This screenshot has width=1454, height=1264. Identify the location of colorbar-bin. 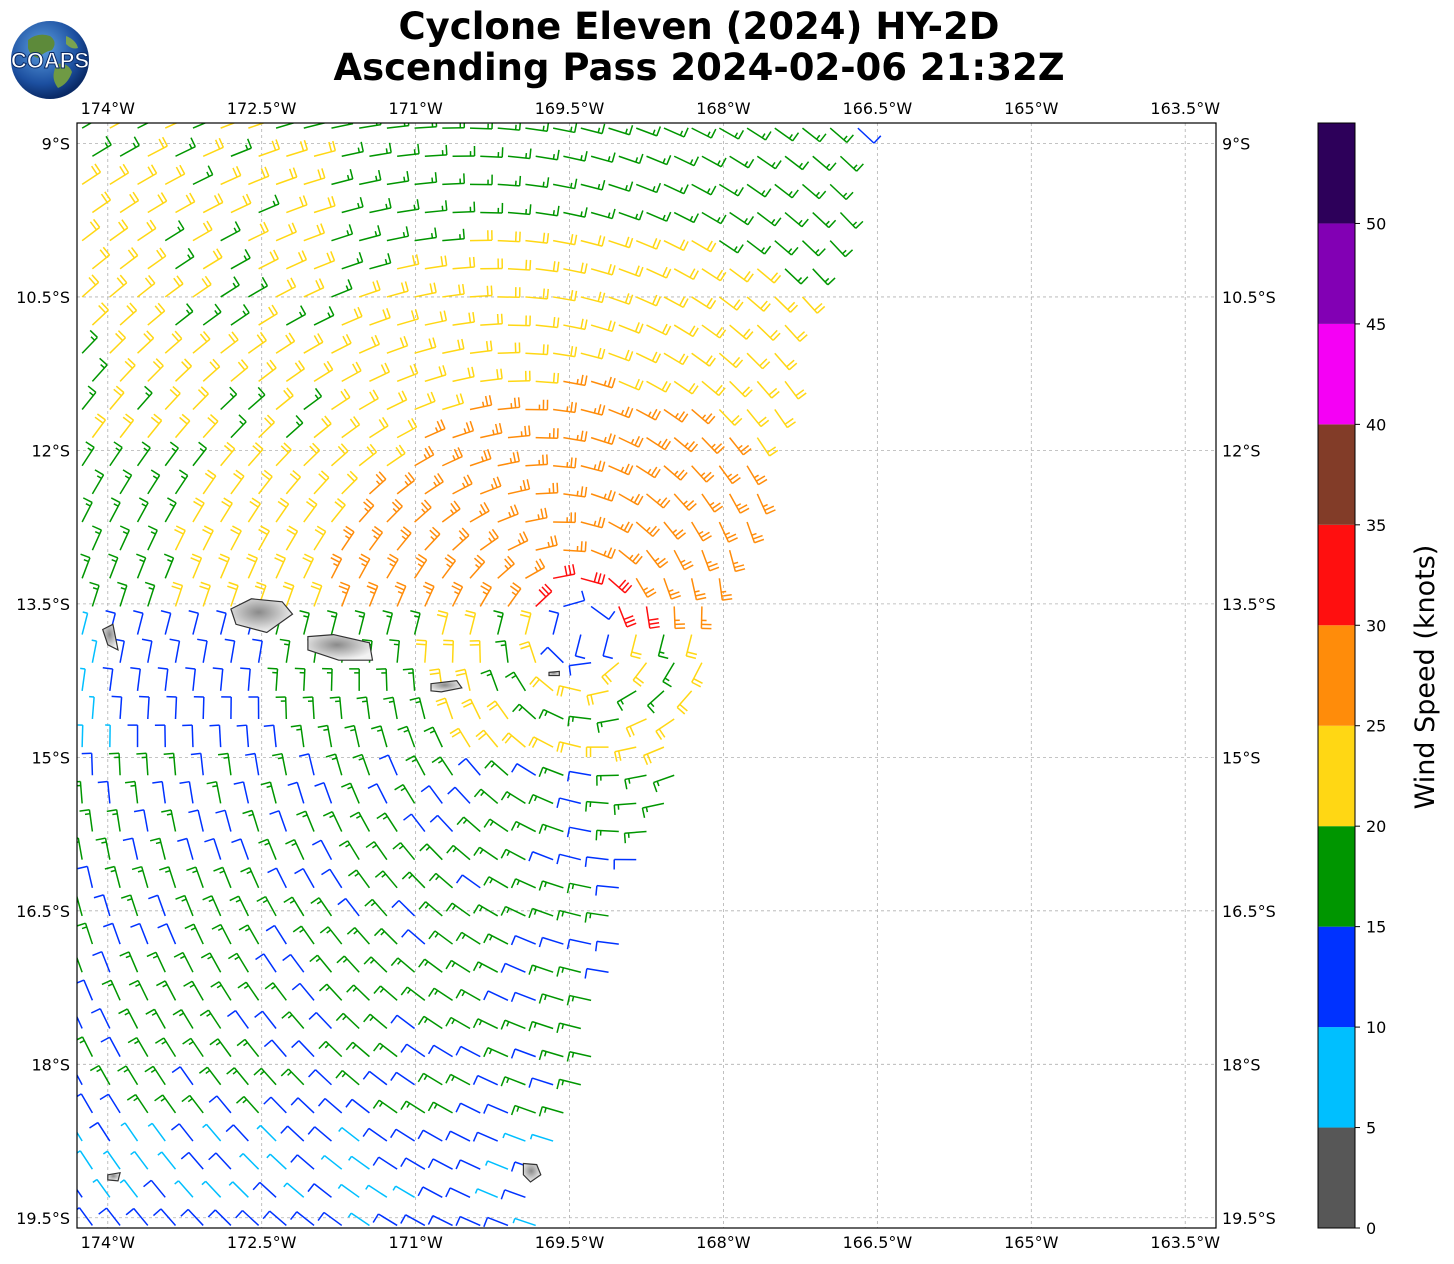
(1336, 675).